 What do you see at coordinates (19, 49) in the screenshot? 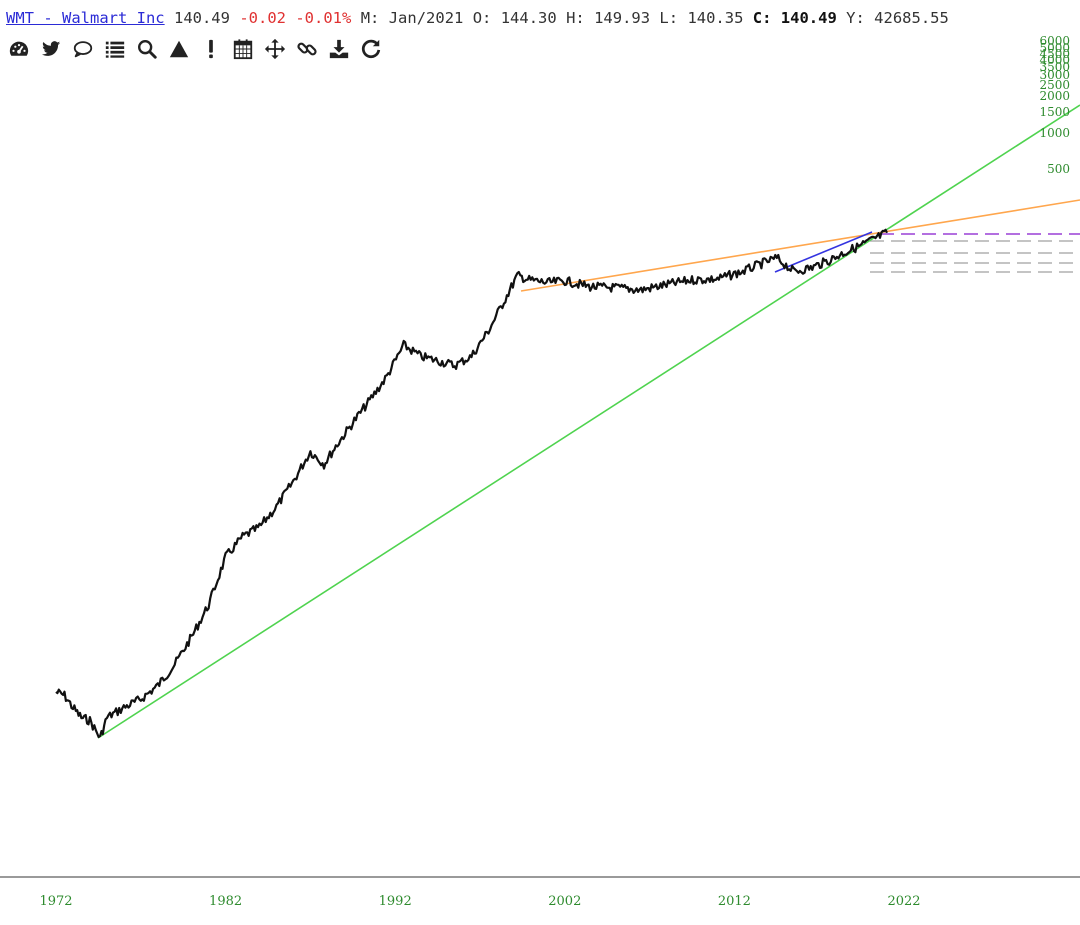
I see `dashboard-icon` at bounding box center [19, 49].